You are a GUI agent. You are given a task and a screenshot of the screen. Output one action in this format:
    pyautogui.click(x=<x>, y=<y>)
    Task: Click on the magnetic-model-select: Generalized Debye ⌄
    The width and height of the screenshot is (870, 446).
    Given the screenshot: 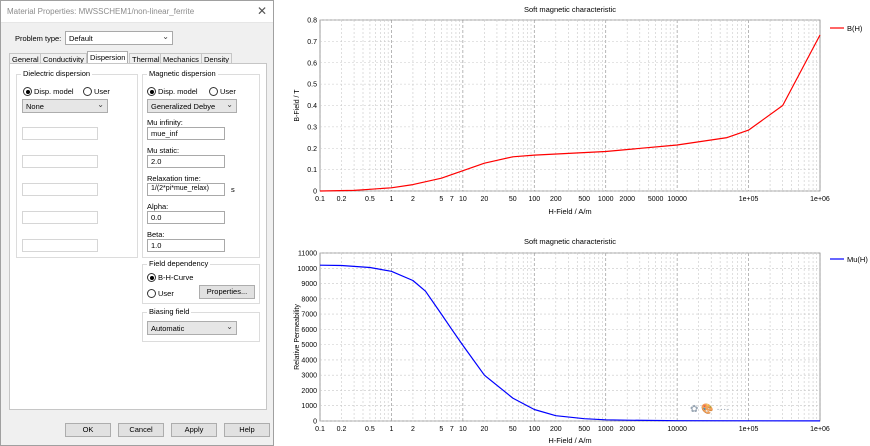 What is the action you would take?
    pyautogui.click(x=192, y=106)
    